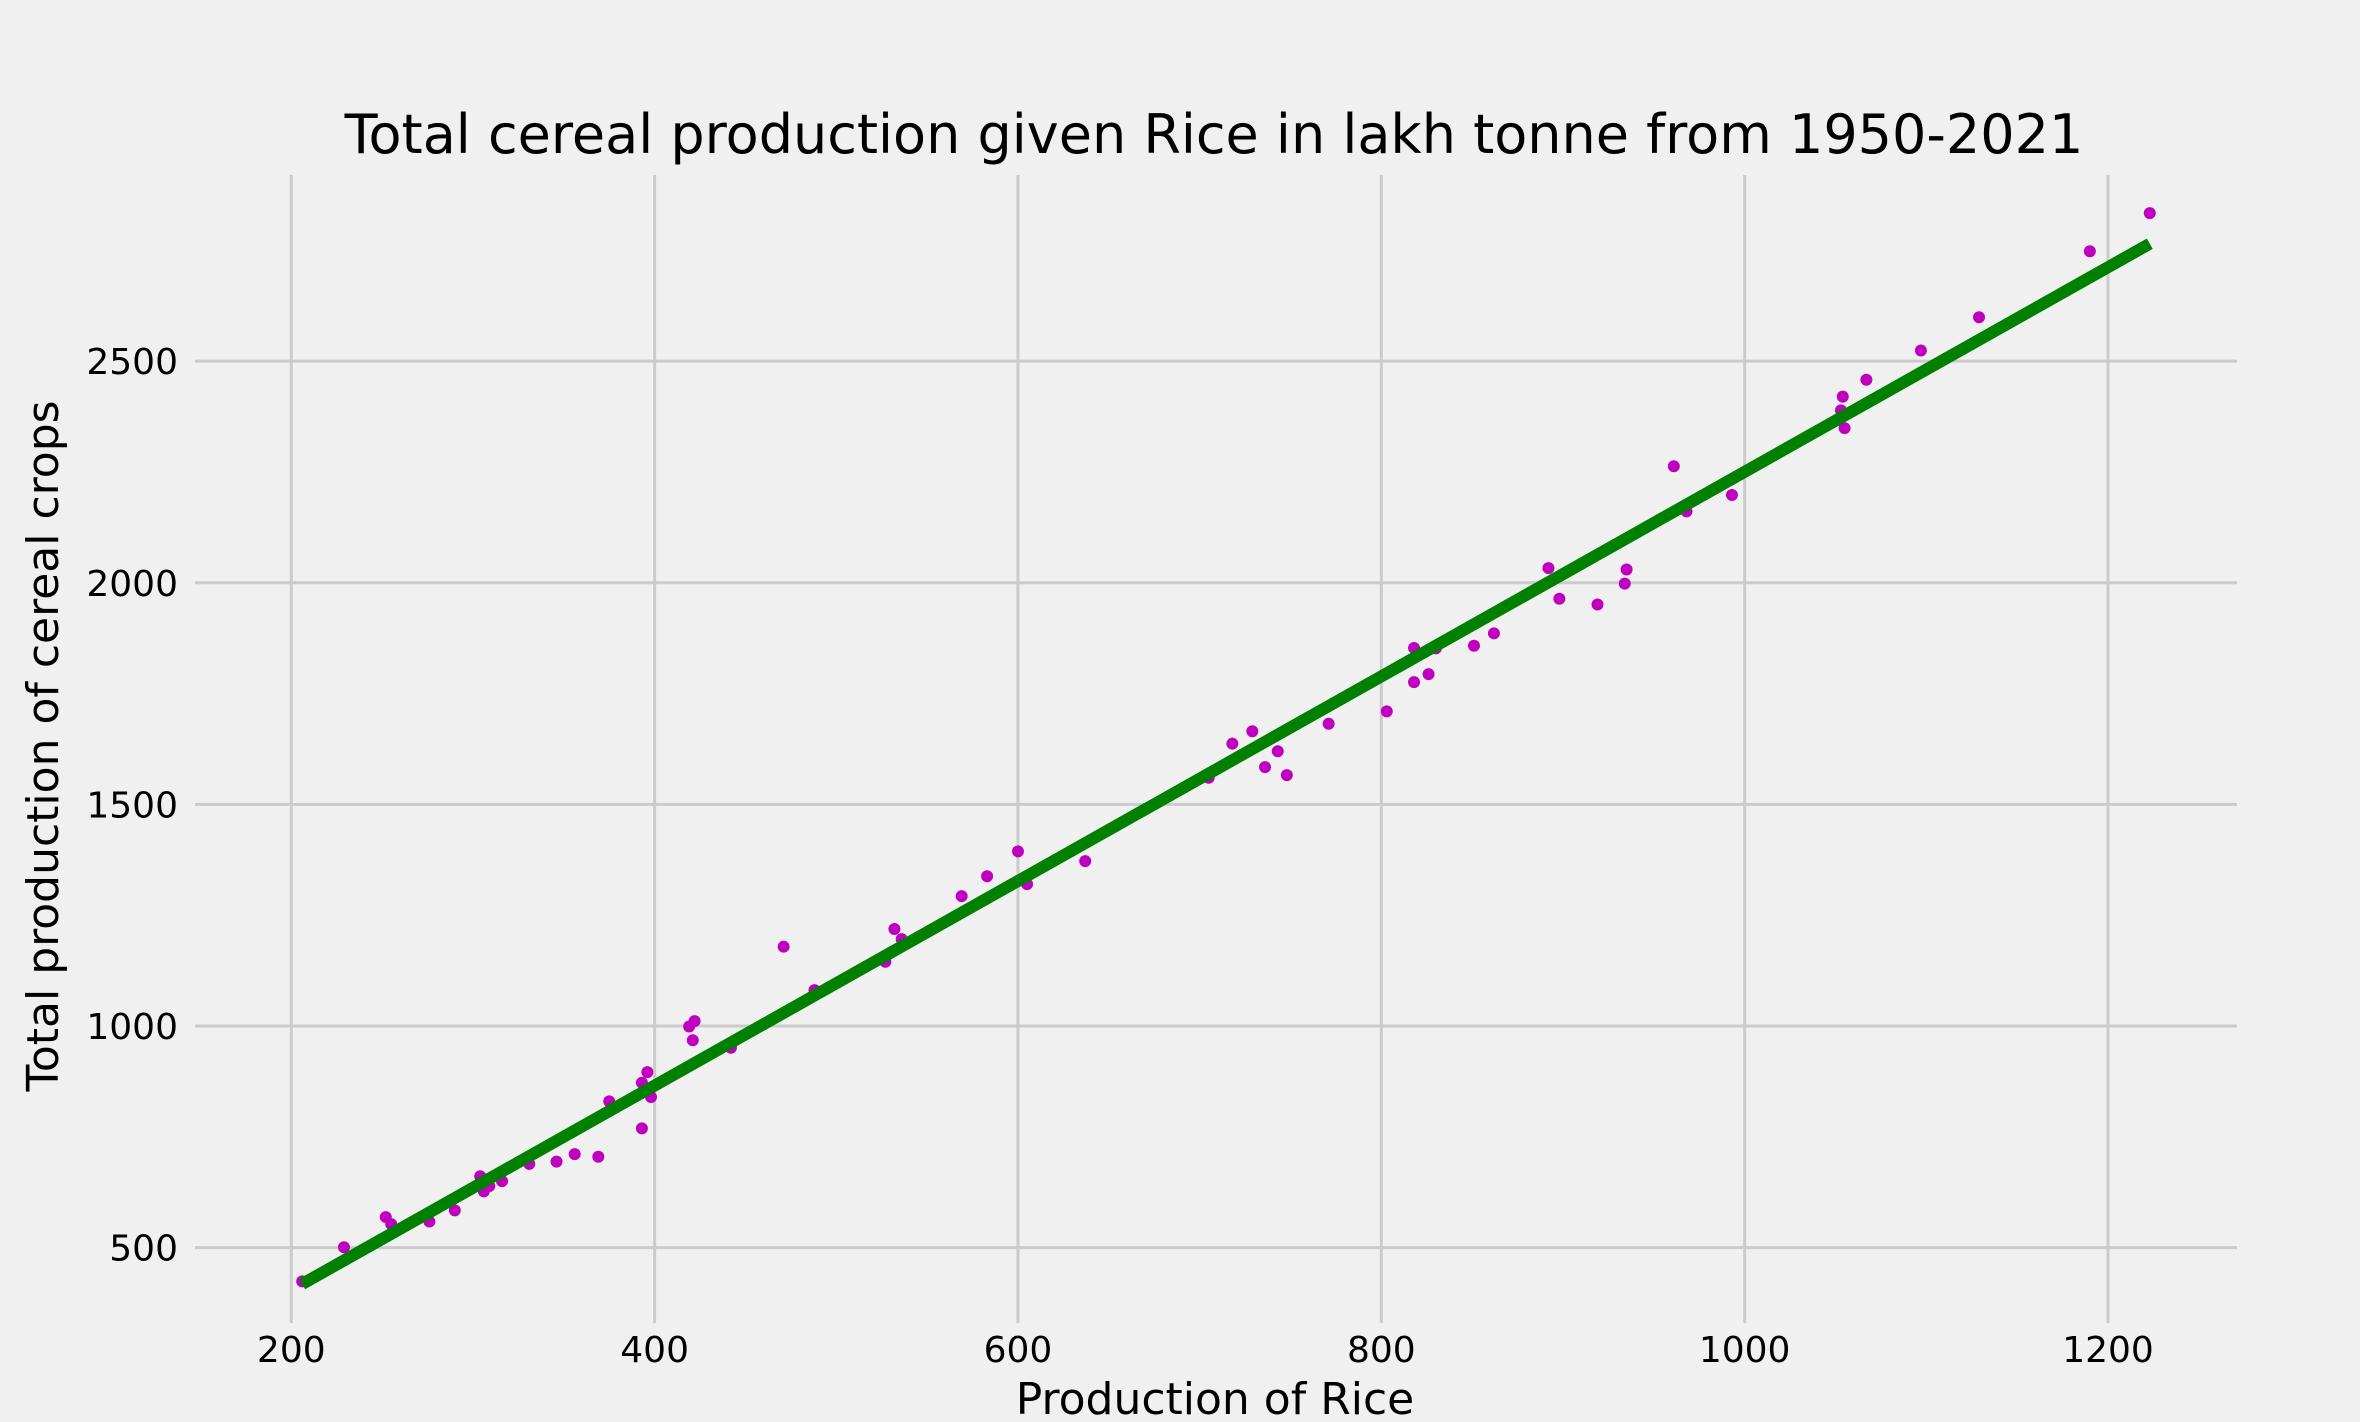  What do you see at coordinates (1018, 1350) in the screenshot?
I see `x-tick-label: 600` at bounding box center [1018, 1350].